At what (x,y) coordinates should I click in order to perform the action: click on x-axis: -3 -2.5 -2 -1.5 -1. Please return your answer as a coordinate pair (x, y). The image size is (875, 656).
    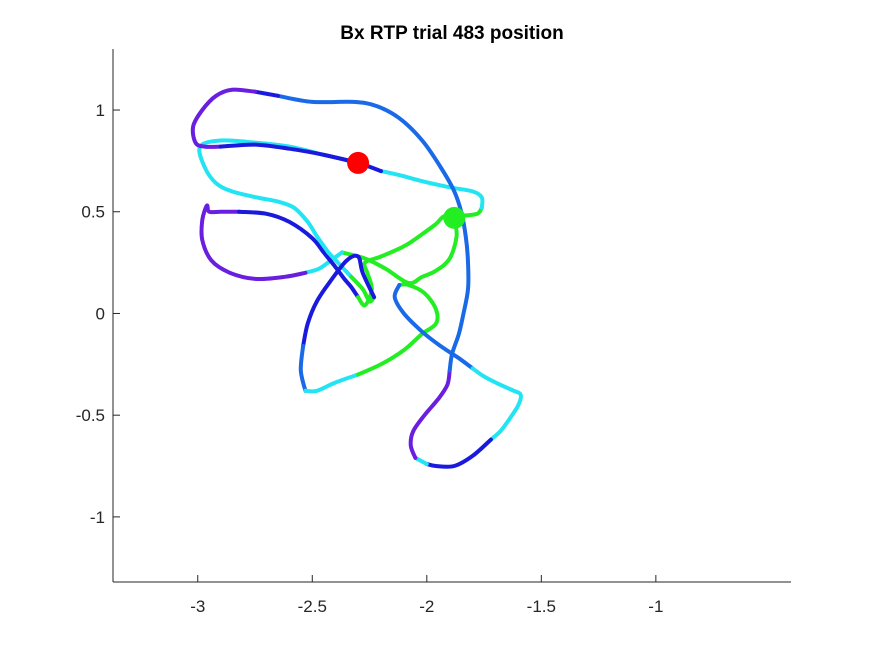
    Looking at the image, I should click on (452, 595).